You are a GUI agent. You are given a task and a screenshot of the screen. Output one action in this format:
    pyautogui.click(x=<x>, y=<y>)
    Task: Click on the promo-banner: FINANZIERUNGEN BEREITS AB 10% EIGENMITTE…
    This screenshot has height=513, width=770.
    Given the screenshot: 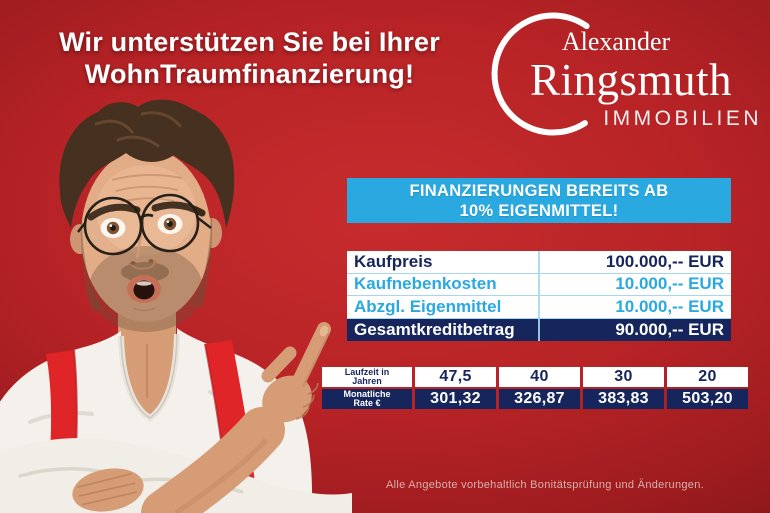 What is the action you would take?
    pyautogui.click(x=539, y=200)
    